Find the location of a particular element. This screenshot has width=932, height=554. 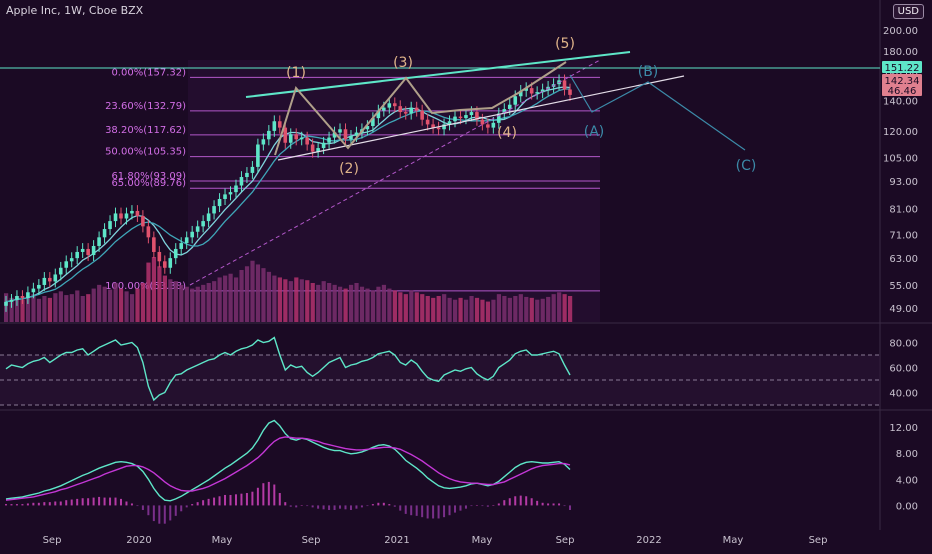

price-tick-label: 63.00 is located at coordinates (903, 259).